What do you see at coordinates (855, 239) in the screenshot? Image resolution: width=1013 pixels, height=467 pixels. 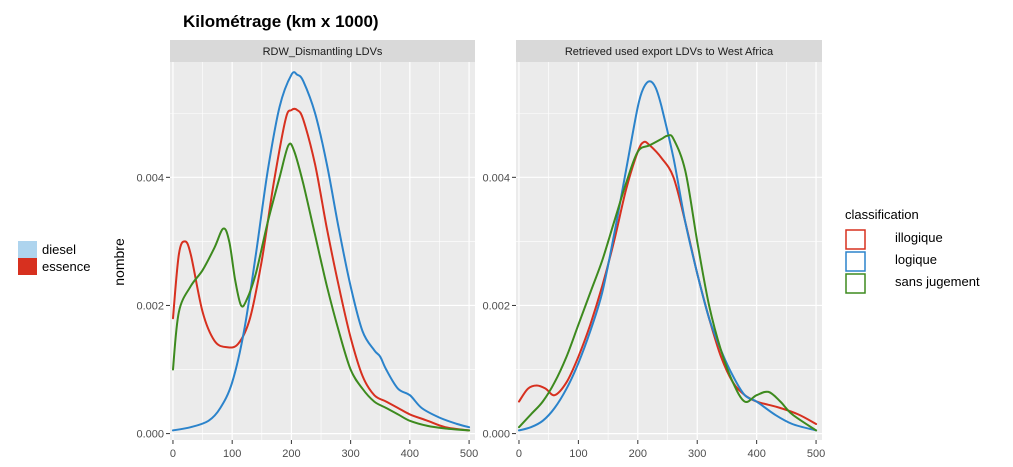 I see `legend-key-illogique` at bounding box center [855, 239].